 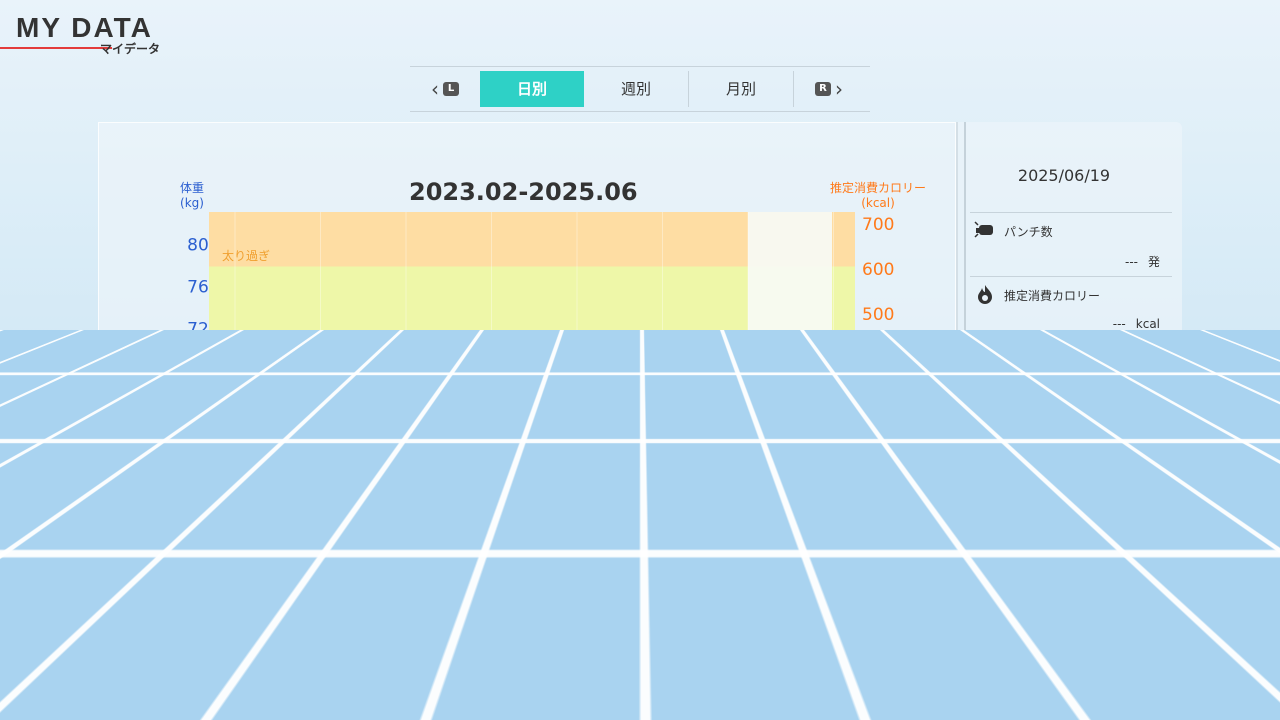 What do you see at coordinates (198, 371) in the screenshot?
I see `left-tick-label: 68` at bounding box center [198, 371].